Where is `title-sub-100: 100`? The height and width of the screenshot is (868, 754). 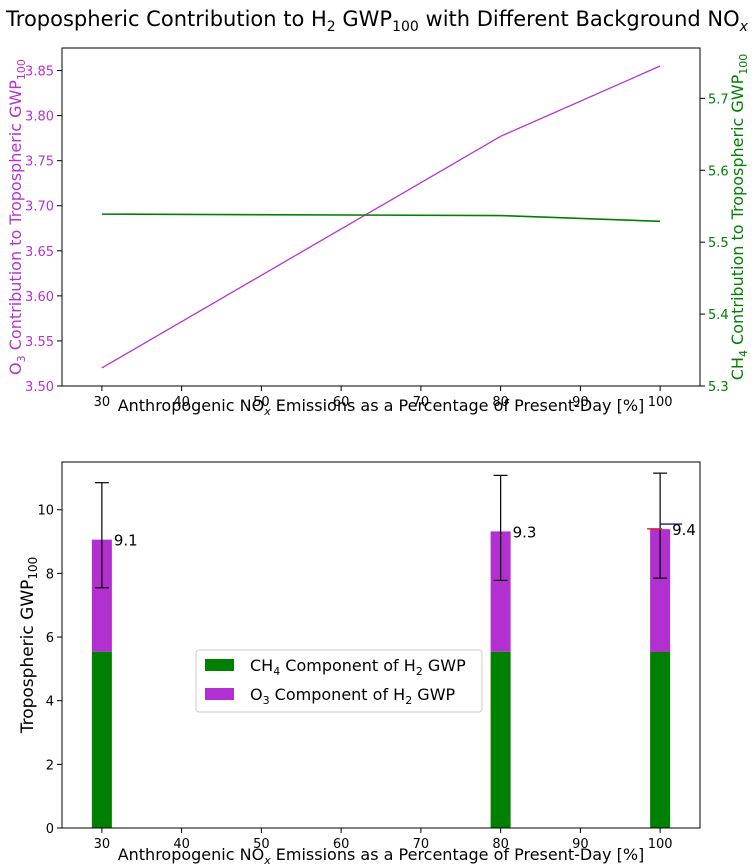
title-sub-100: 100 is located at coordinates (405, 27).